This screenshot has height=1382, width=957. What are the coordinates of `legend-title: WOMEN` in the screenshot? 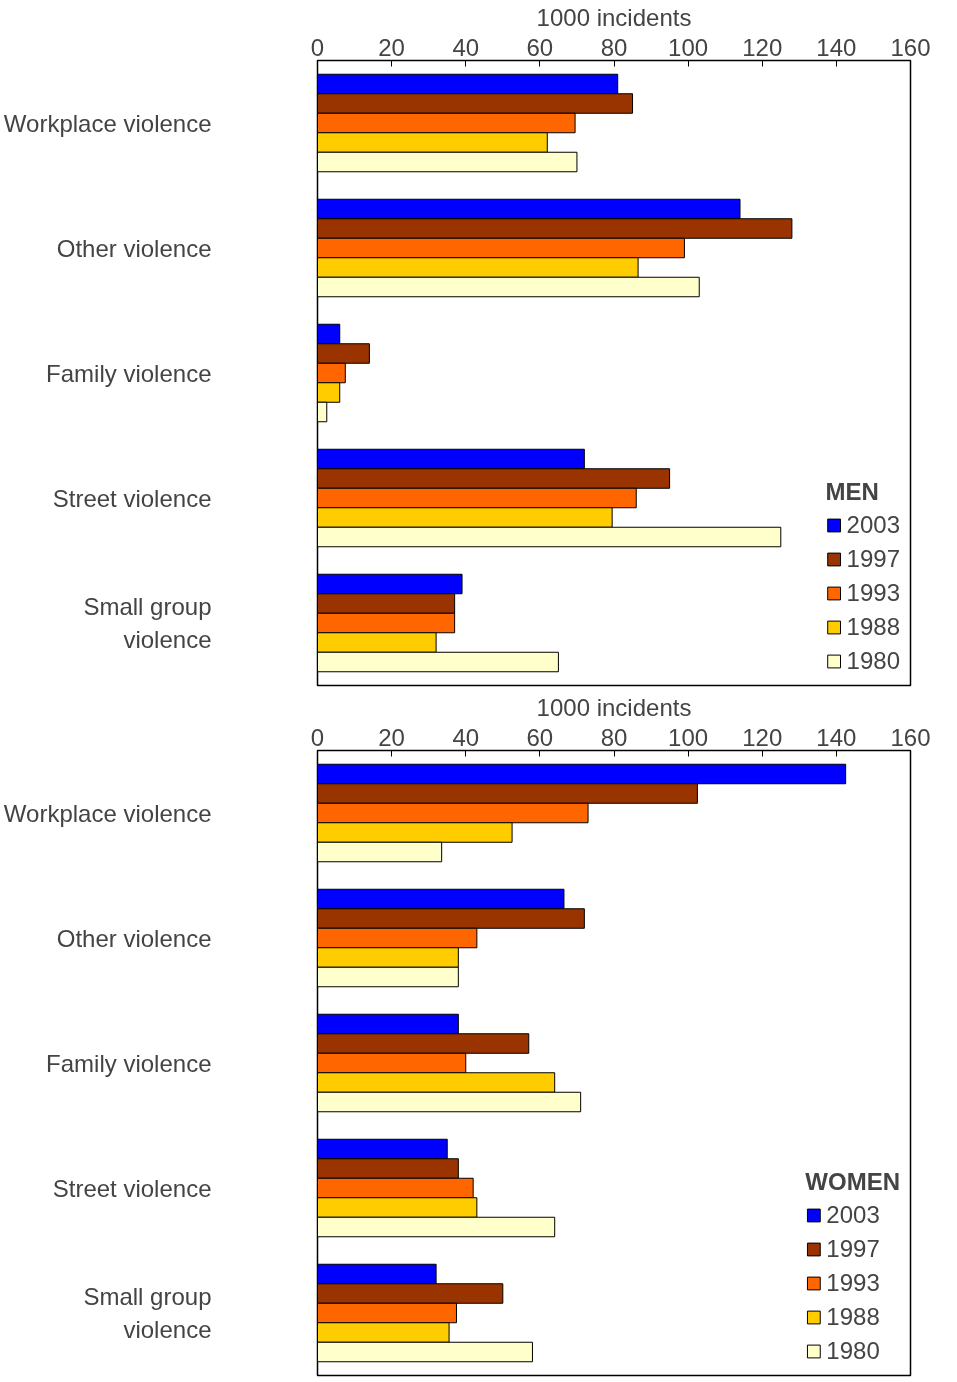 It's located at (852, 1182).